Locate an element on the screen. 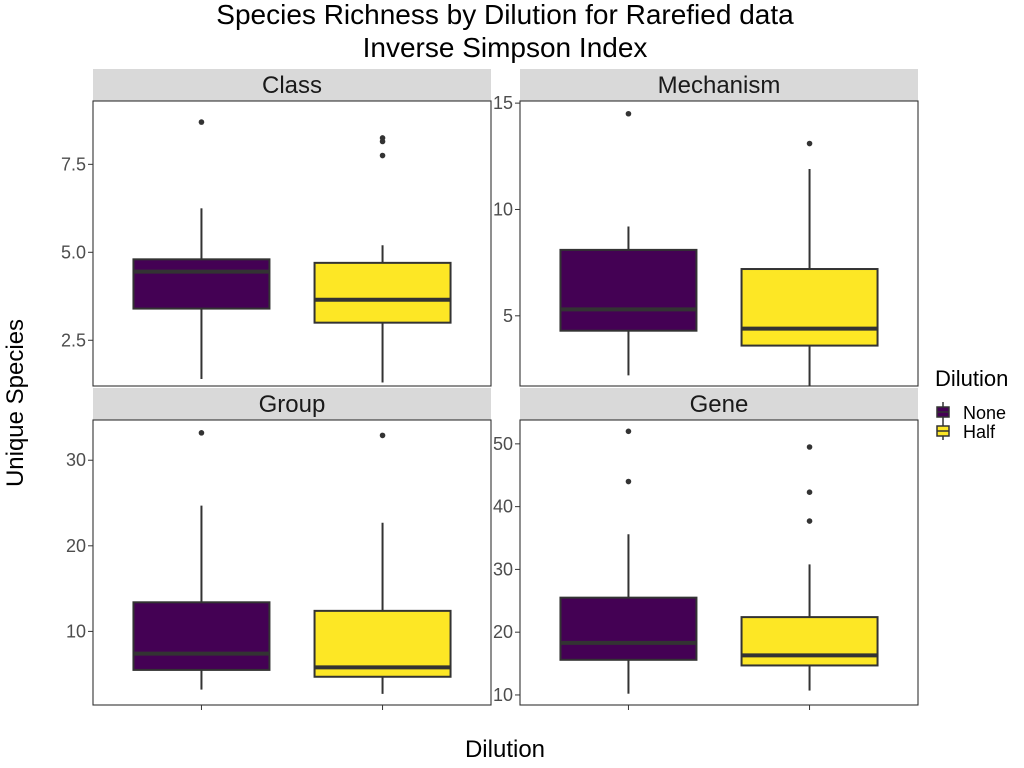 This screenshot has width=1024, height=768. y-tick-label-mechanism: 10 is located at coordinates (503, 209).